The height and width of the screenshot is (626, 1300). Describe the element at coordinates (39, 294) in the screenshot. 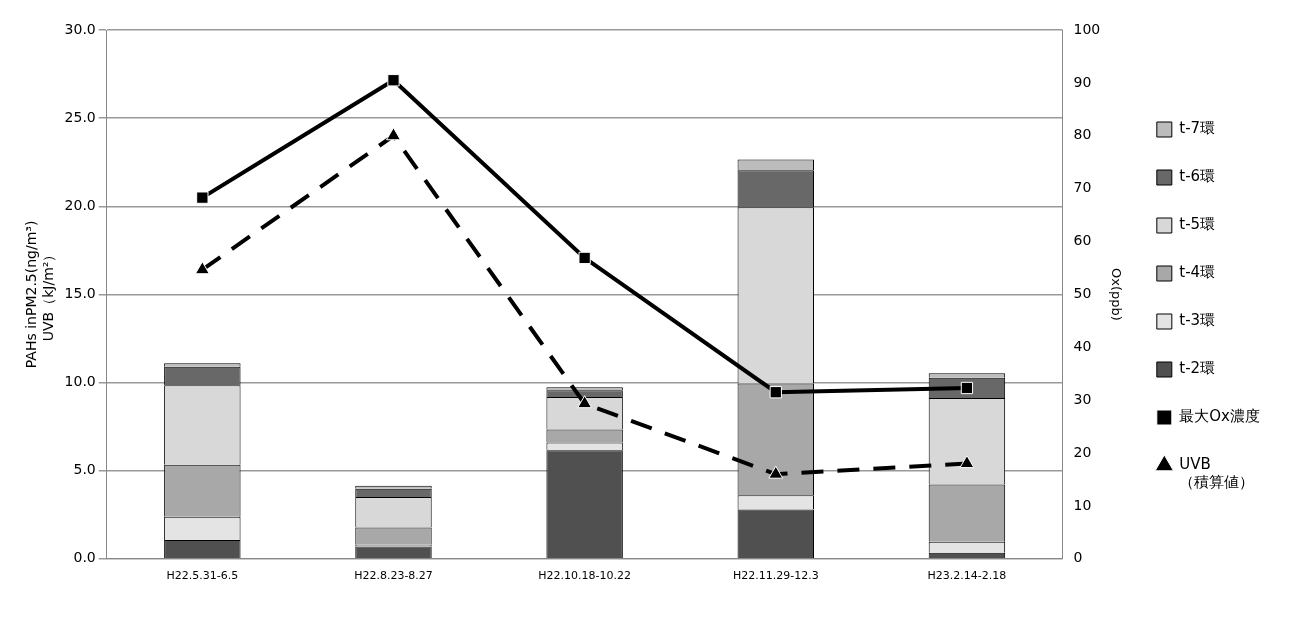

I see `y-axis-title: PAHs inPM2.5(ng/m³) UVB（kJ/m²）` at that location.